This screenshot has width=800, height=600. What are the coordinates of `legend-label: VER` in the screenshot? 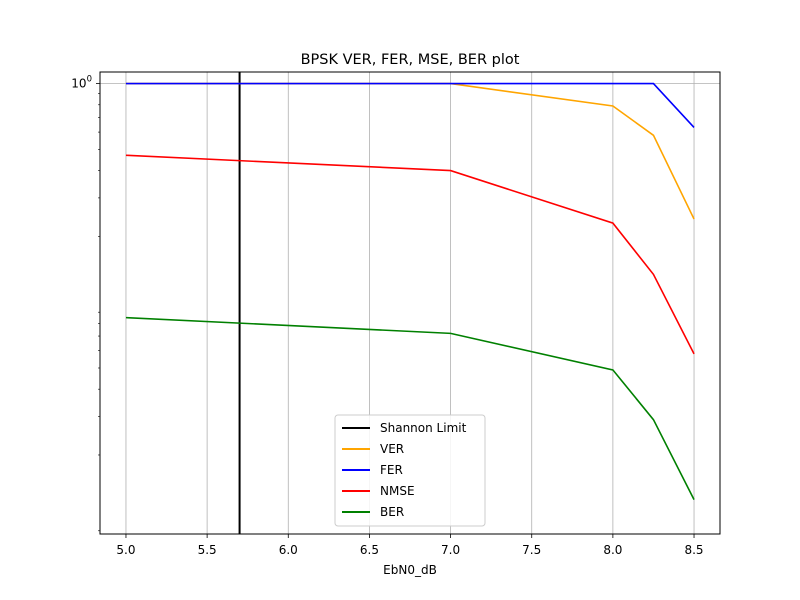 It's located at (392, 449).